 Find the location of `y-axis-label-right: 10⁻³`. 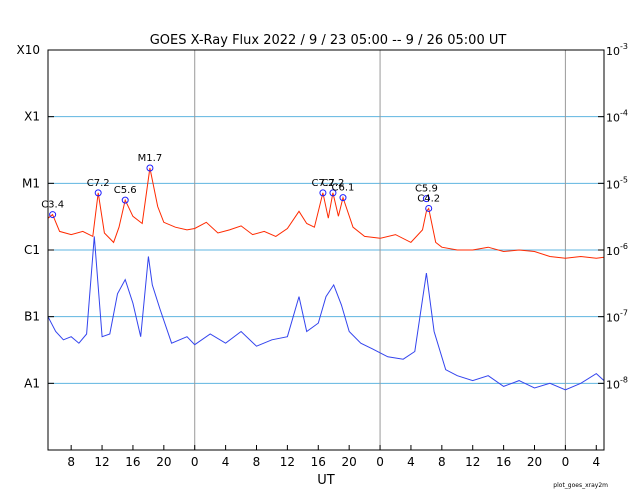

y-axis-label-right: 10⁻³ is located at coordinates (617, 50).